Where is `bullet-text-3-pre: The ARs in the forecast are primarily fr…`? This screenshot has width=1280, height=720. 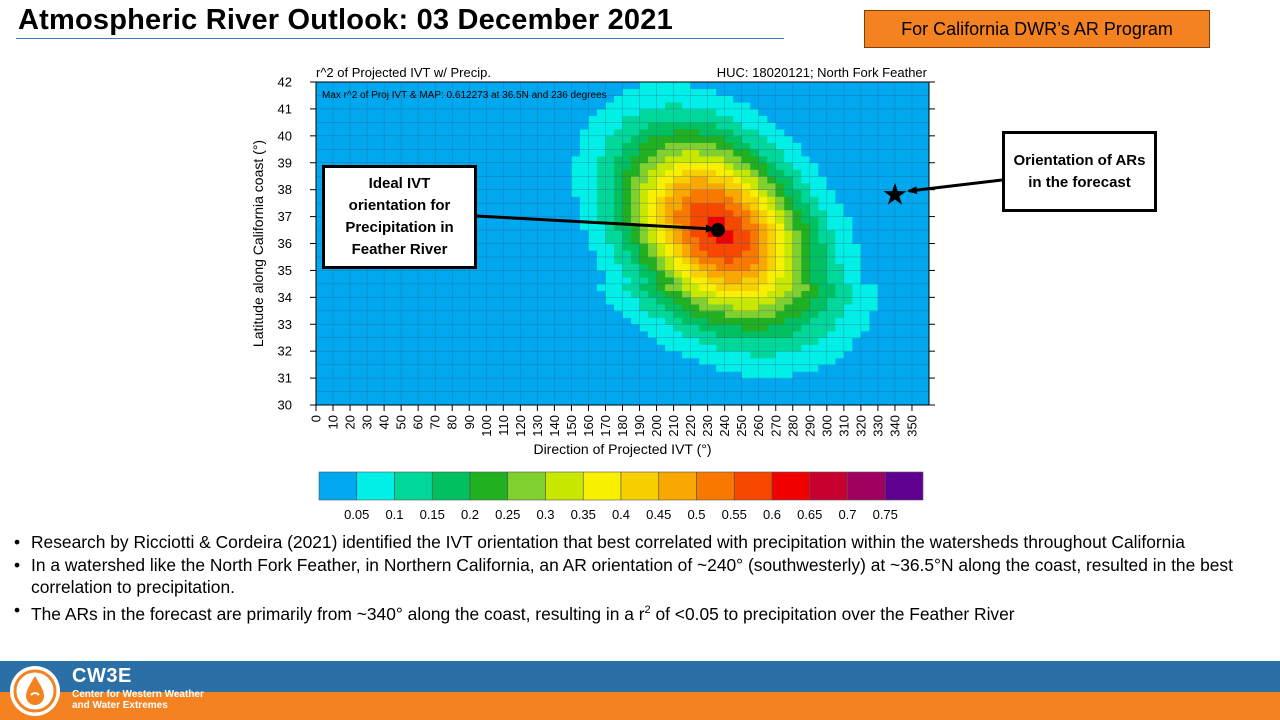
bullet-text-3-pre: The ARs in the forecast are primarily fr… is located at coordinates (338, 613).